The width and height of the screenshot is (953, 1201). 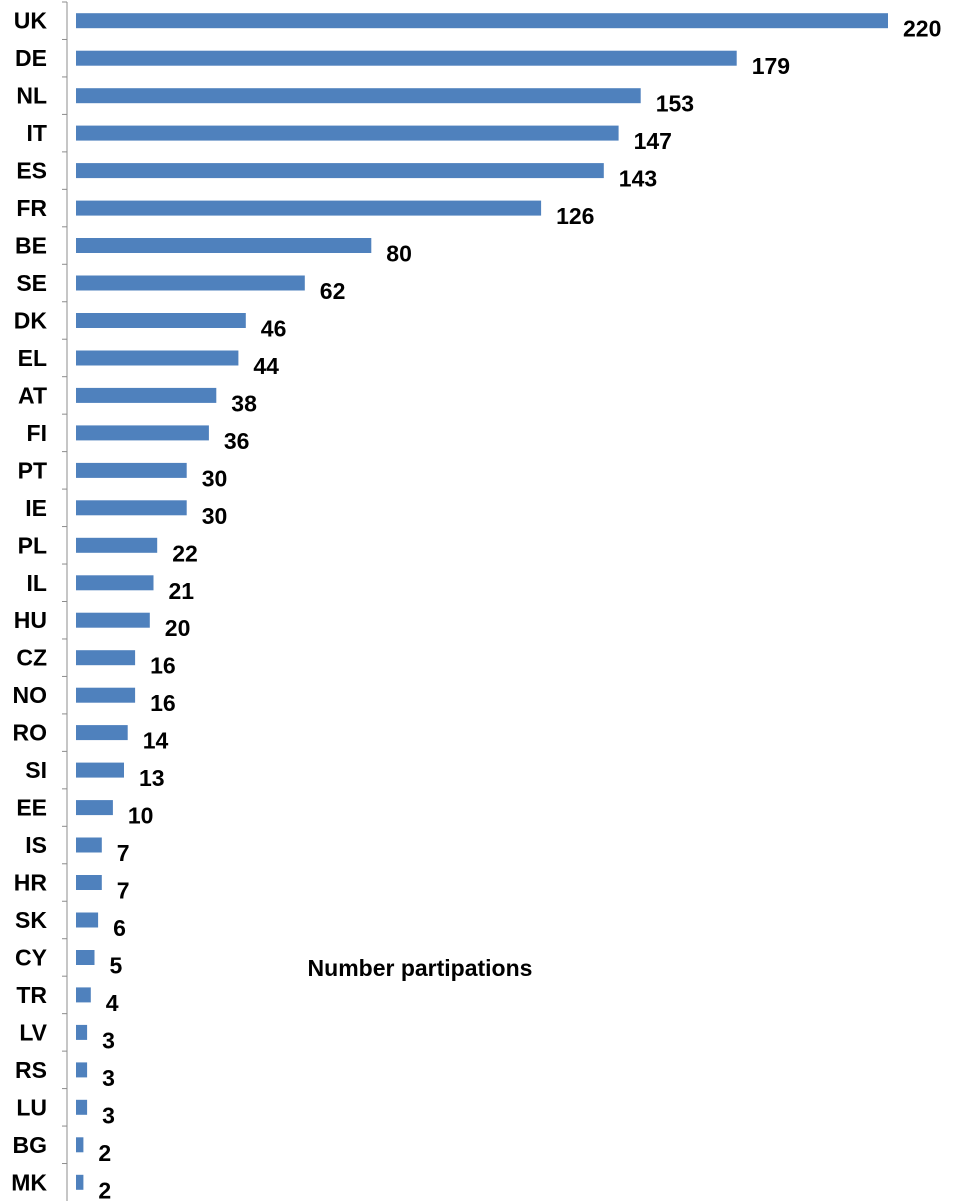 I want to click on value-label-at: 38, so click(x=244, y=403).